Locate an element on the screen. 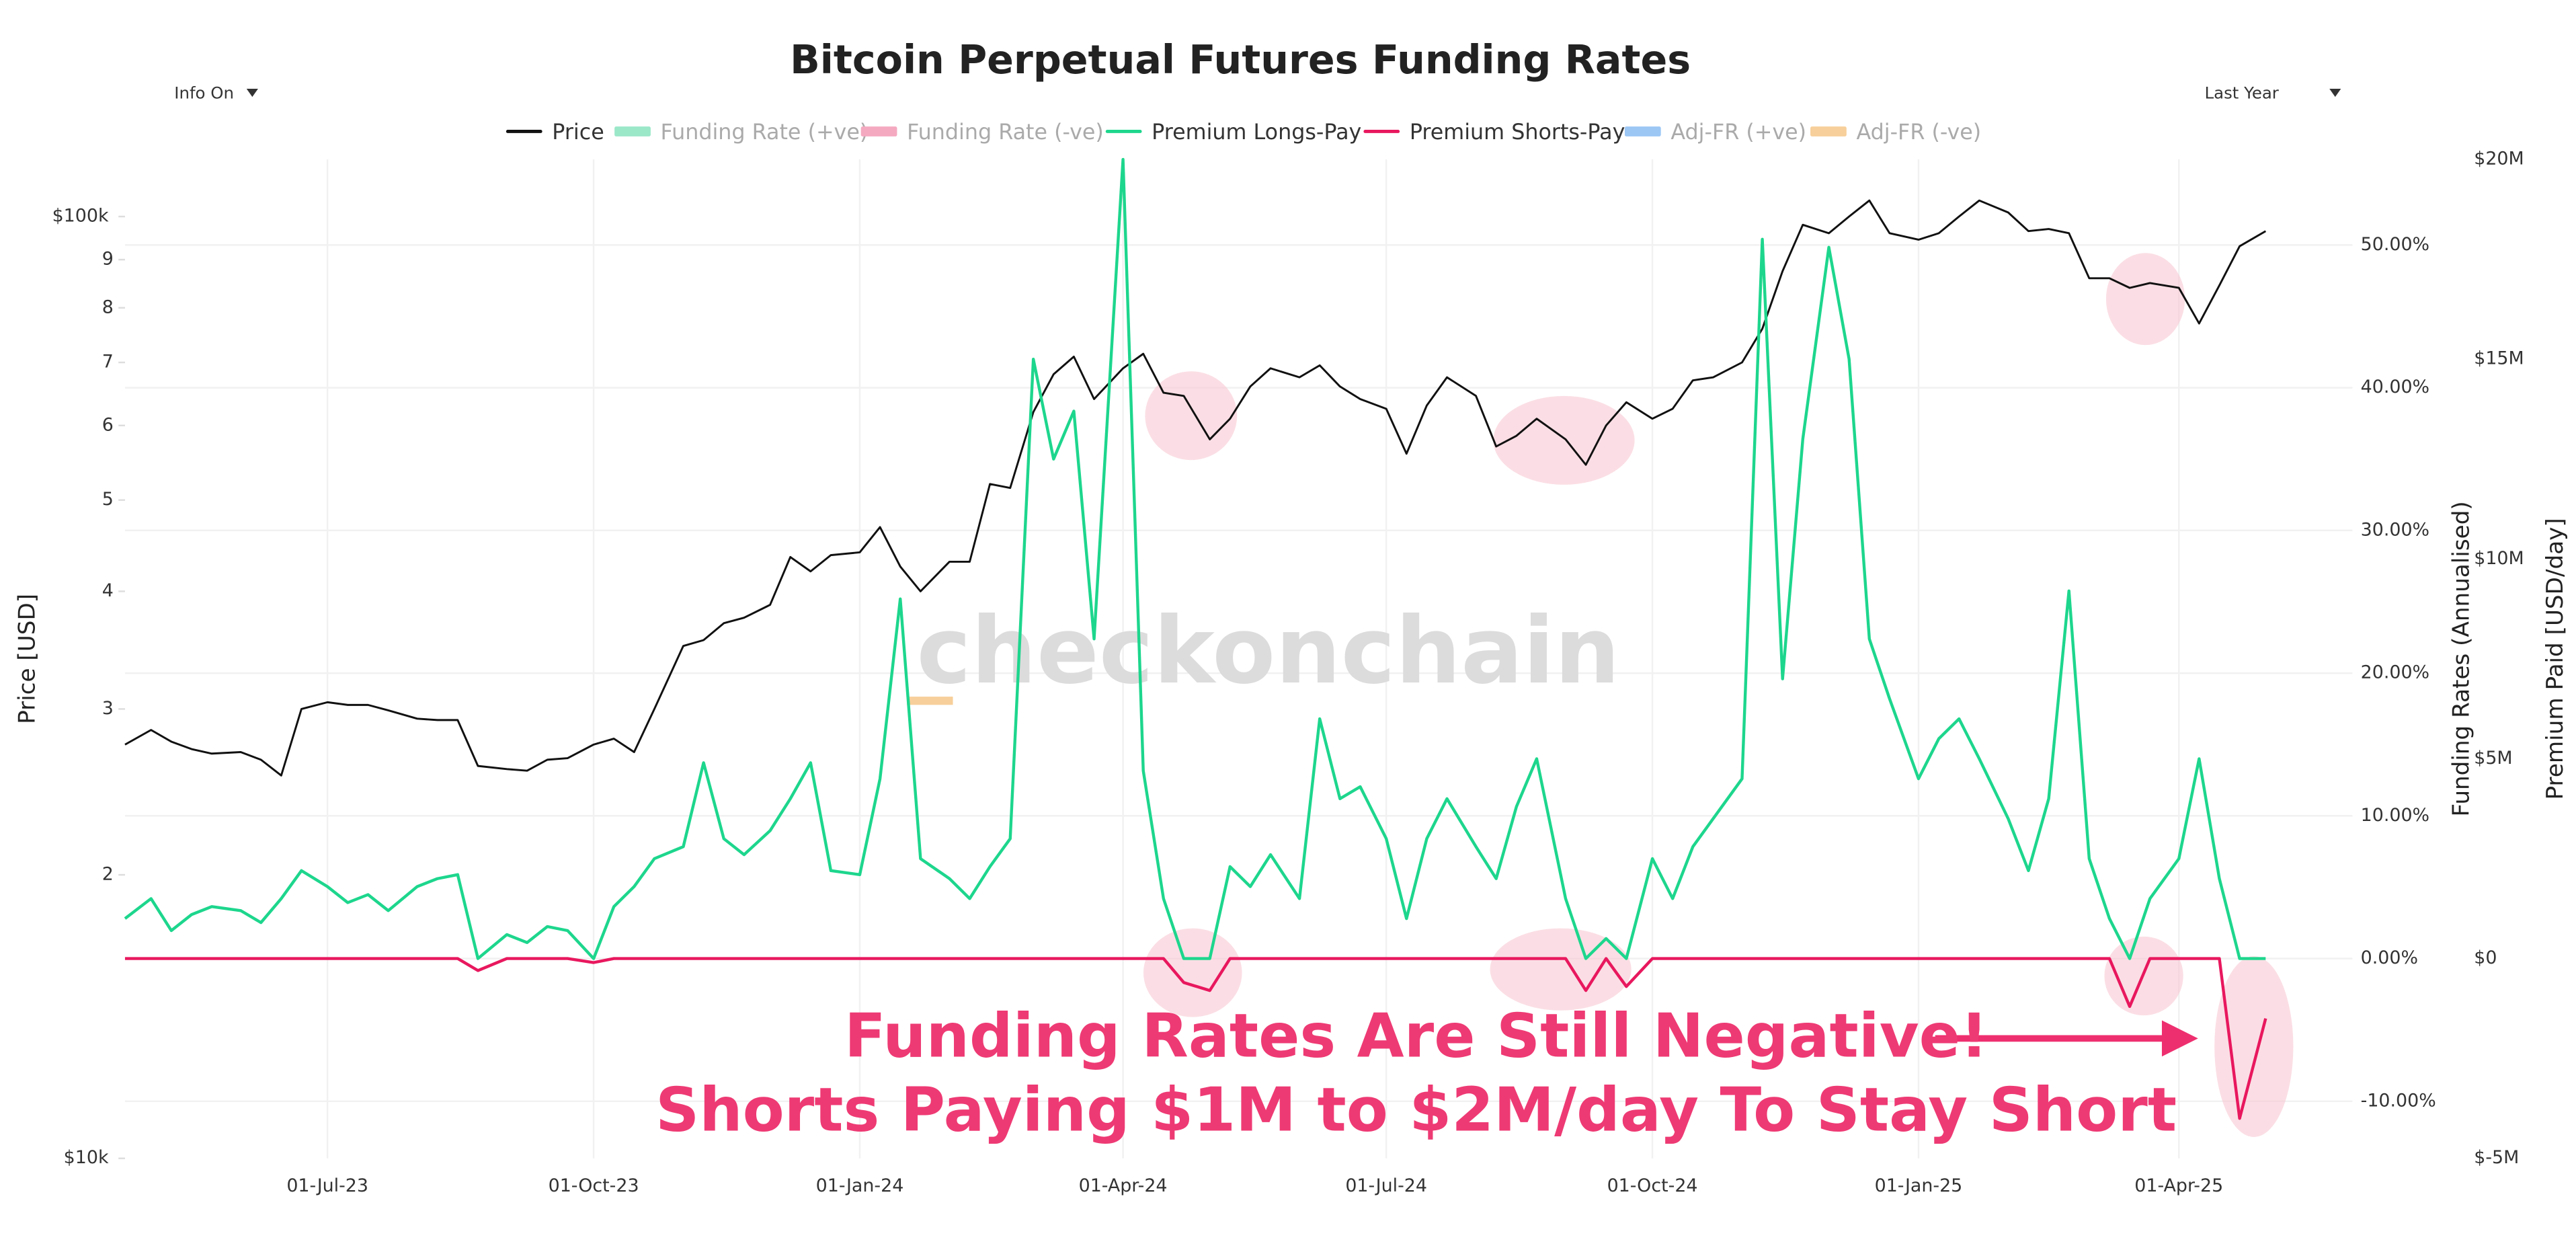 This screenshot has height=1252, width=2576. watermark: checkonchain is located at coordinates (1268, 651).